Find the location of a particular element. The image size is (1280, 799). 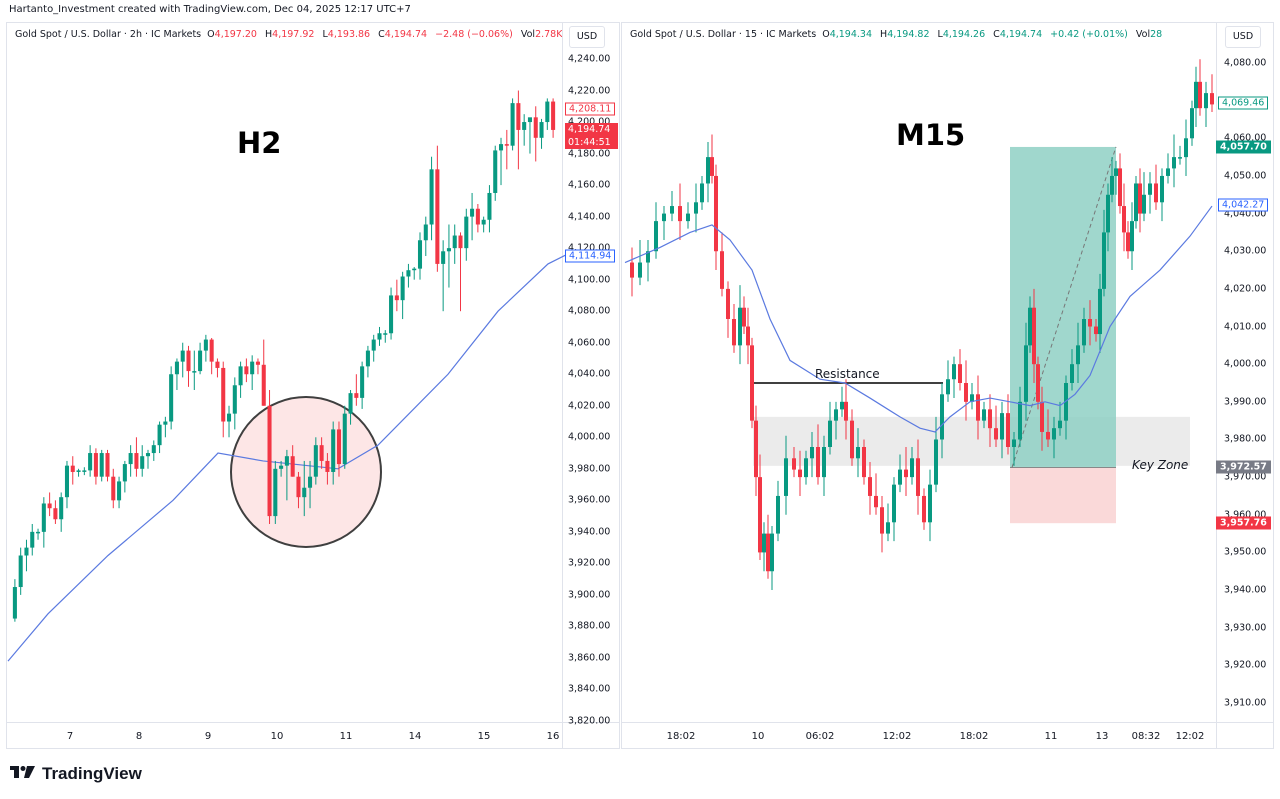

h2-price-tick: 3,860.00 is located at coordinates (589, 658).